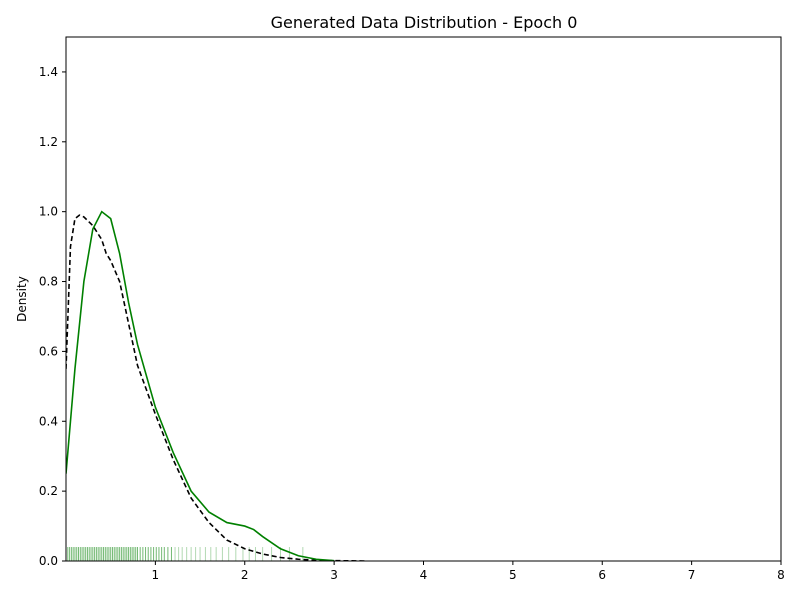  What do you see at coordinates (692, 575) in the screenshot?
I see `x-tick-label: 7` at bounding box center [692, 575].